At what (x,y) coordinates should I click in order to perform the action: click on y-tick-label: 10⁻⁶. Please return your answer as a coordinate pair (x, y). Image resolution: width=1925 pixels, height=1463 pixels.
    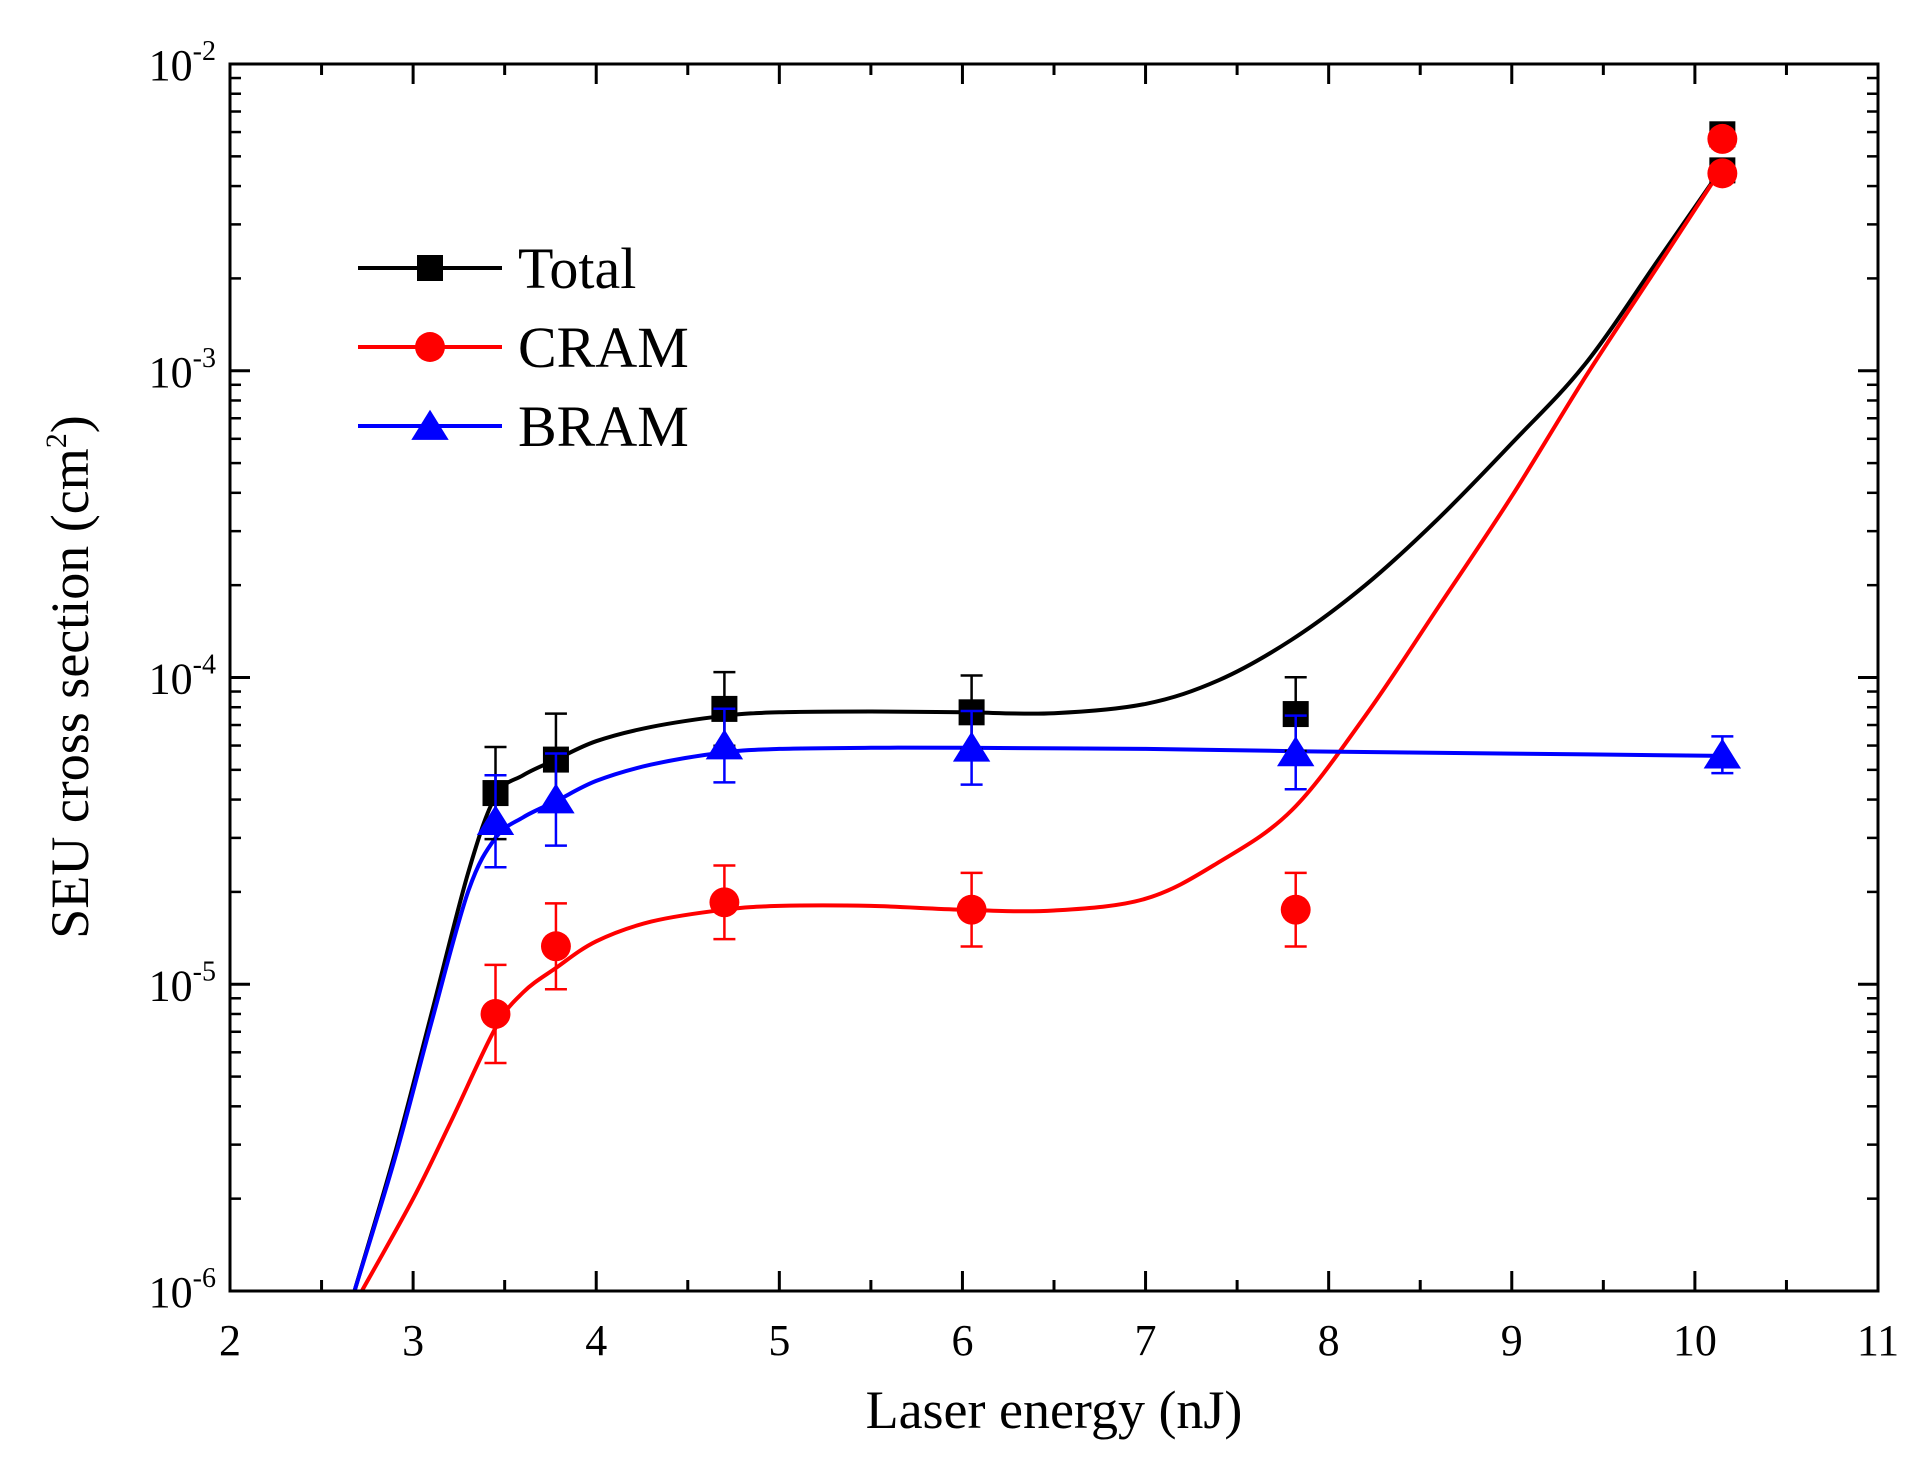
    Looking at the image, I should click on (182, 1290).